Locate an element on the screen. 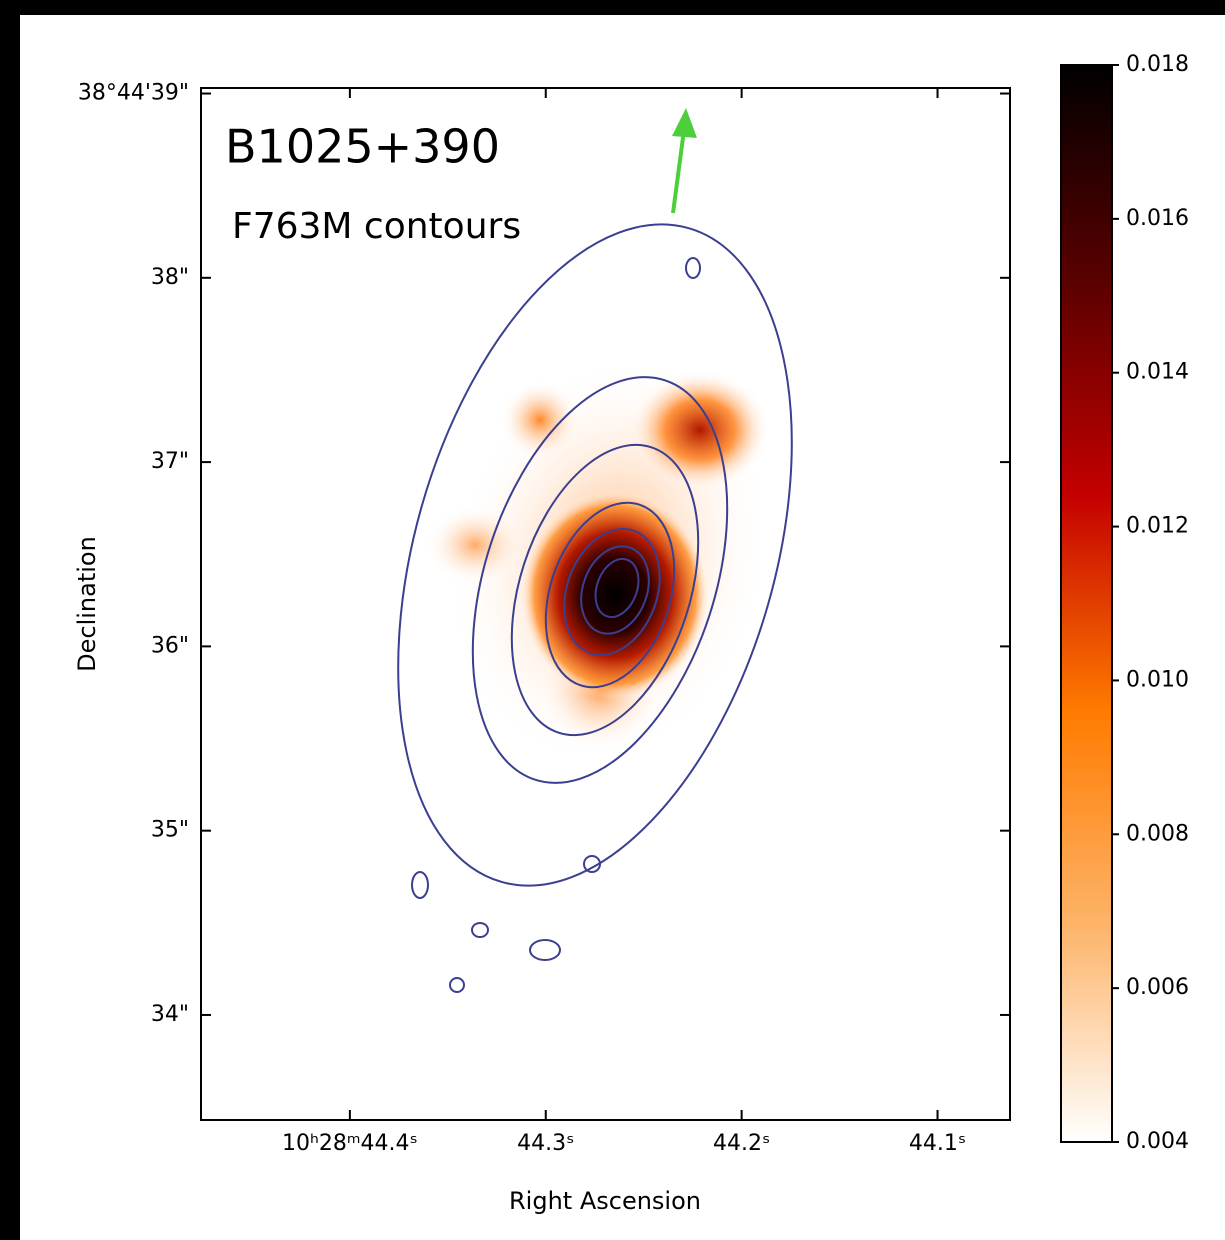 The image size is (1225, 1240). colorbar-tick-label: 0.006 is located at coordinates (1157, 987).